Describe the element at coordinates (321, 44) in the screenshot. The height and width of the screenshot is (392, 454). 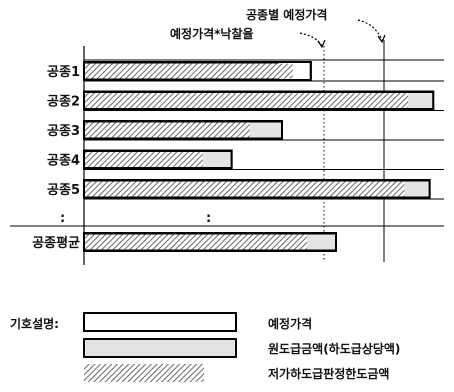
I see `rate-arrowhead` at that location.